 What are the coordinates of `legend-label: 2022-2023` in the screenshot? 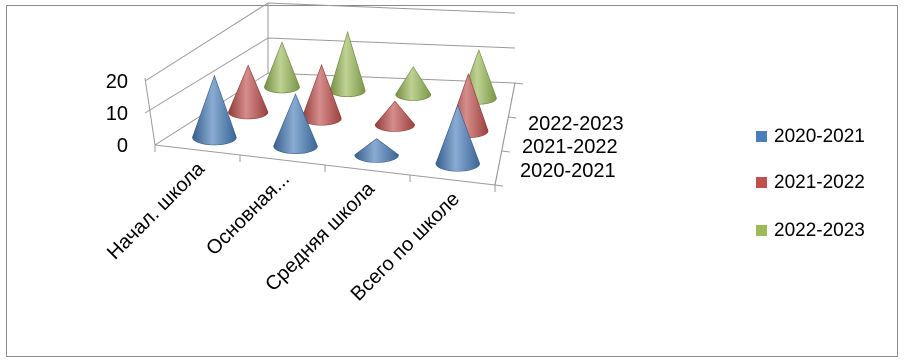 It's located at (819, 230).